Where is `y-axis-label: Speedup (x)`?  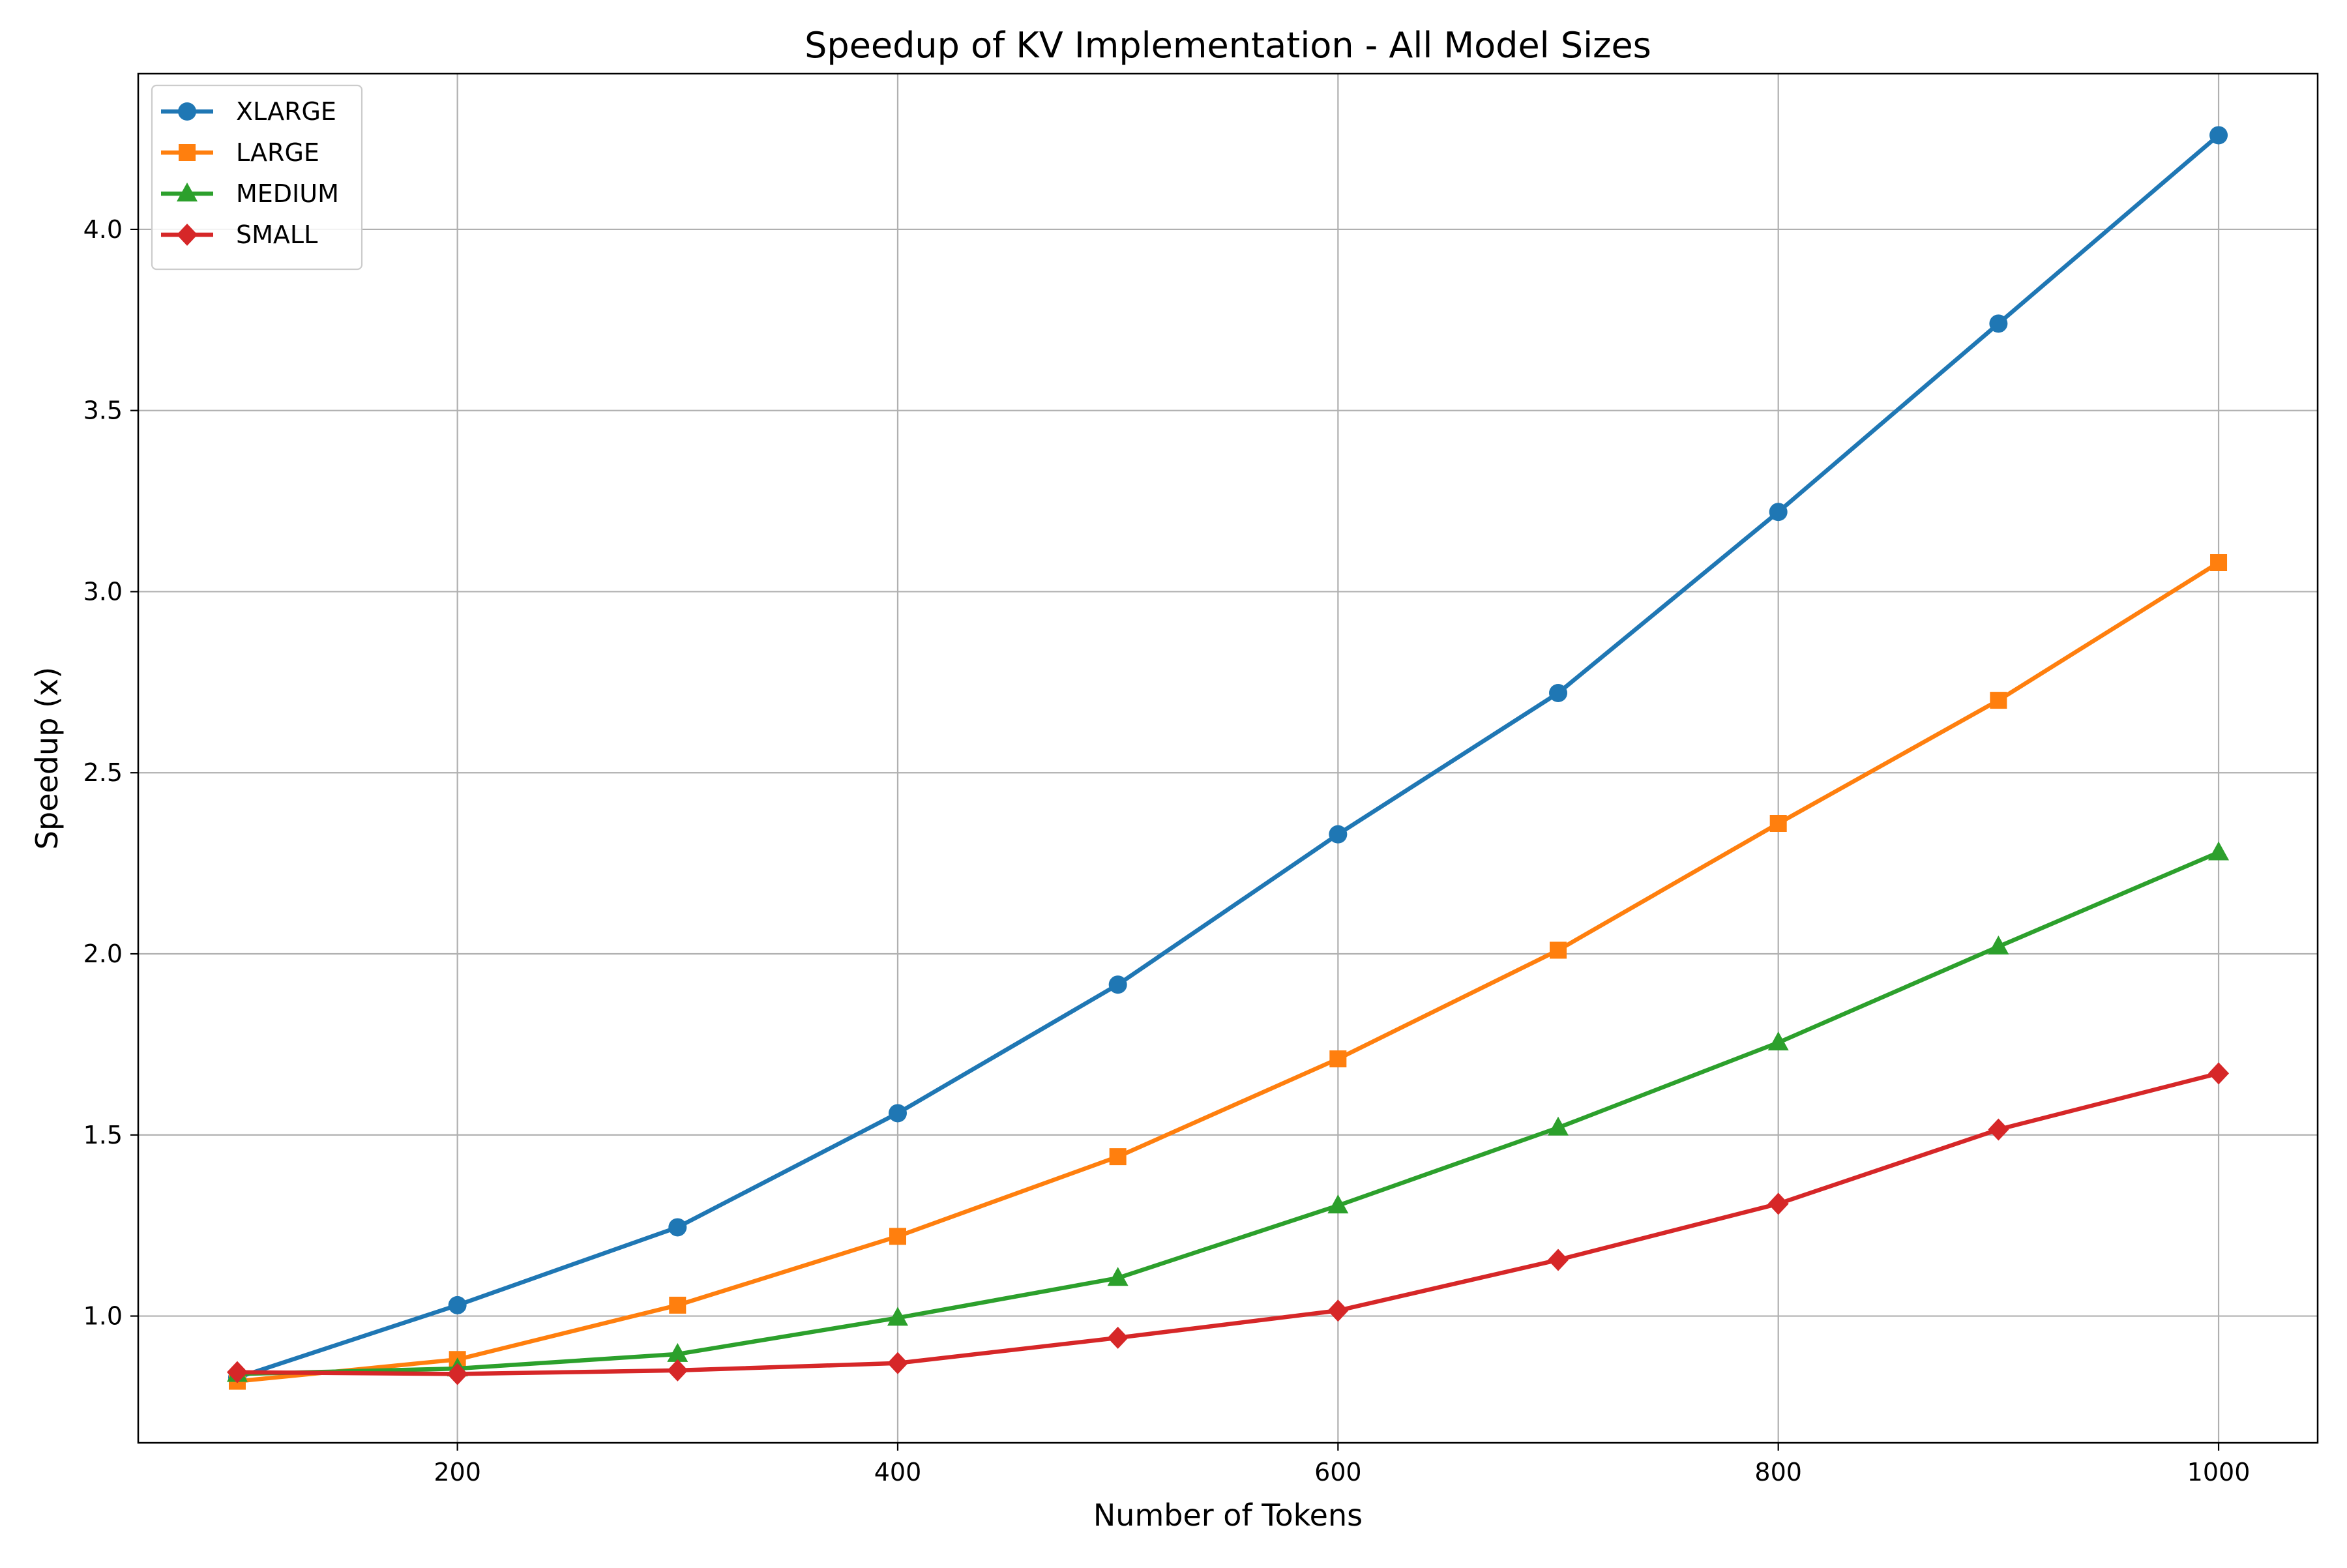
y-axis-label: Speedup (x) is located at coordinates (47, 758).